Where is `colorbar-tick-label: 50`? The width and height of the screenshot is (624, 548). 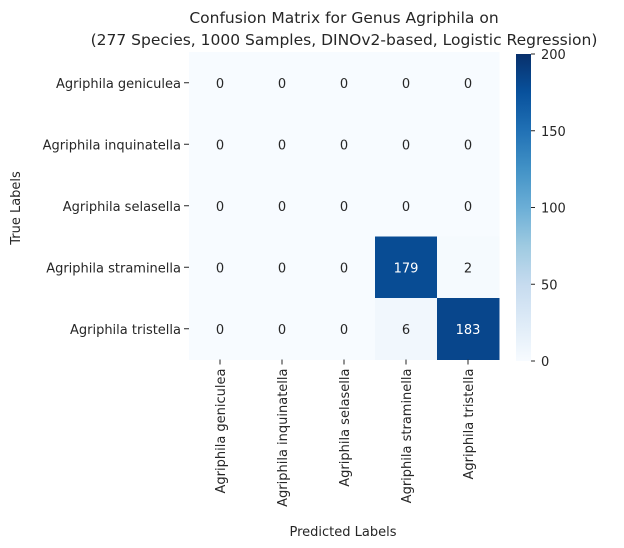 colorbar-tick-label: 50 is located at coordinates (549, 285).